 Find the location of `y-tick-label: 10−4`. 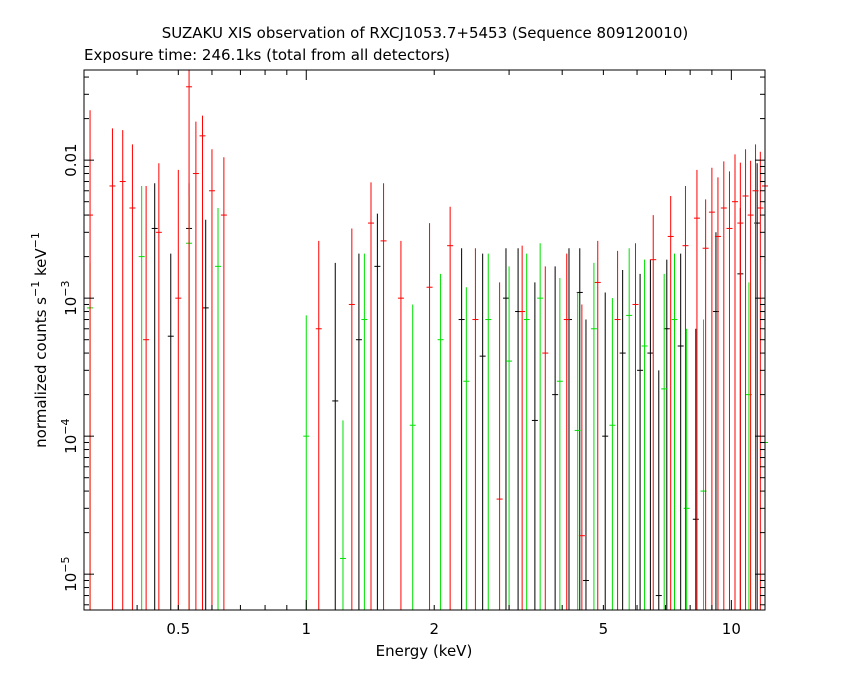

y-tick-label: 10−4 is located at coordinates (69, 436).